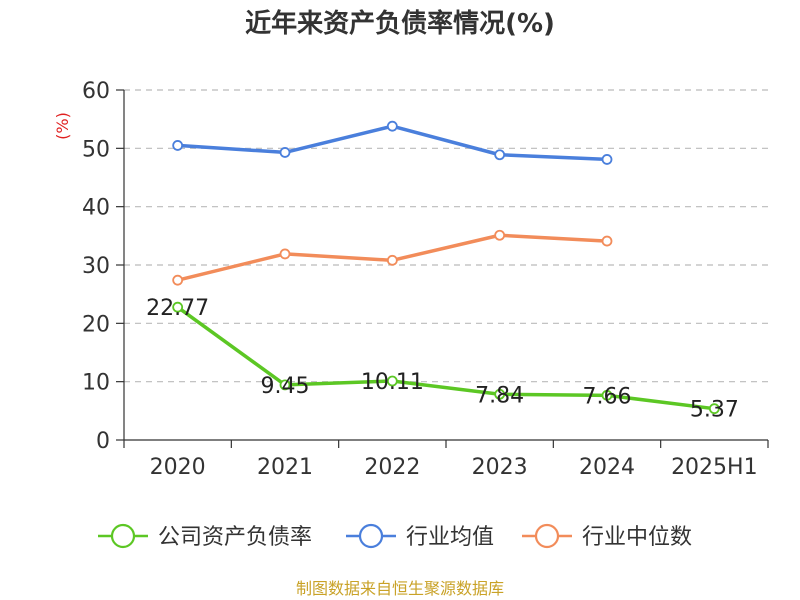  Describe the element at coordinates (96, 149) in the screenshot. I see `y-tick-label: 50` at that location.